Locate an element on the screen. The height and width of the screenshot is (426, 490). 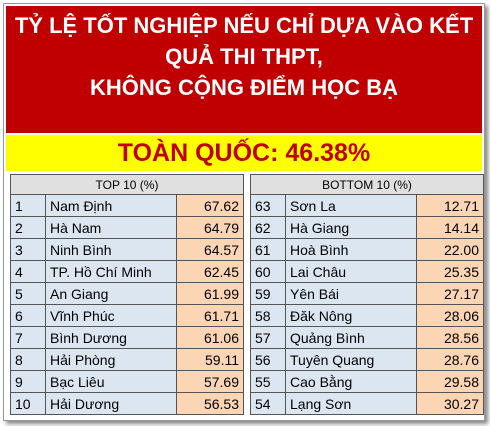
title-line: TỶ LỆ TỐT NGHIỆP NẾU CHỈ DỰA VÀO KẾT is located at coordinates (244, 25).